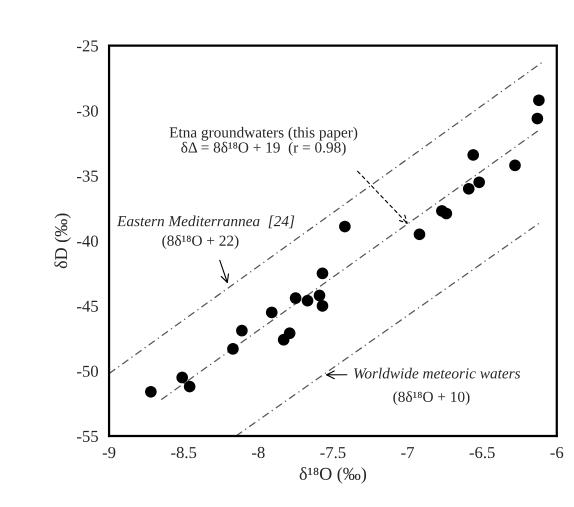 The height and width of the screenshot is (507, 574). Describe the element at coordinates (205, 222) in the screenshot. I see `annotation: Eastern Mediterrannea [24]` at that location.